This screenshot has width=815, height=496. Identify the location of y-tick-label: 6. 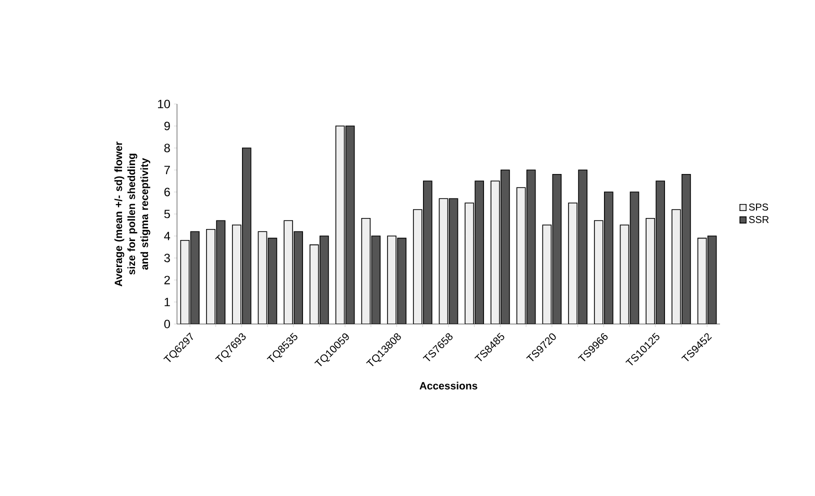
(167, 192).